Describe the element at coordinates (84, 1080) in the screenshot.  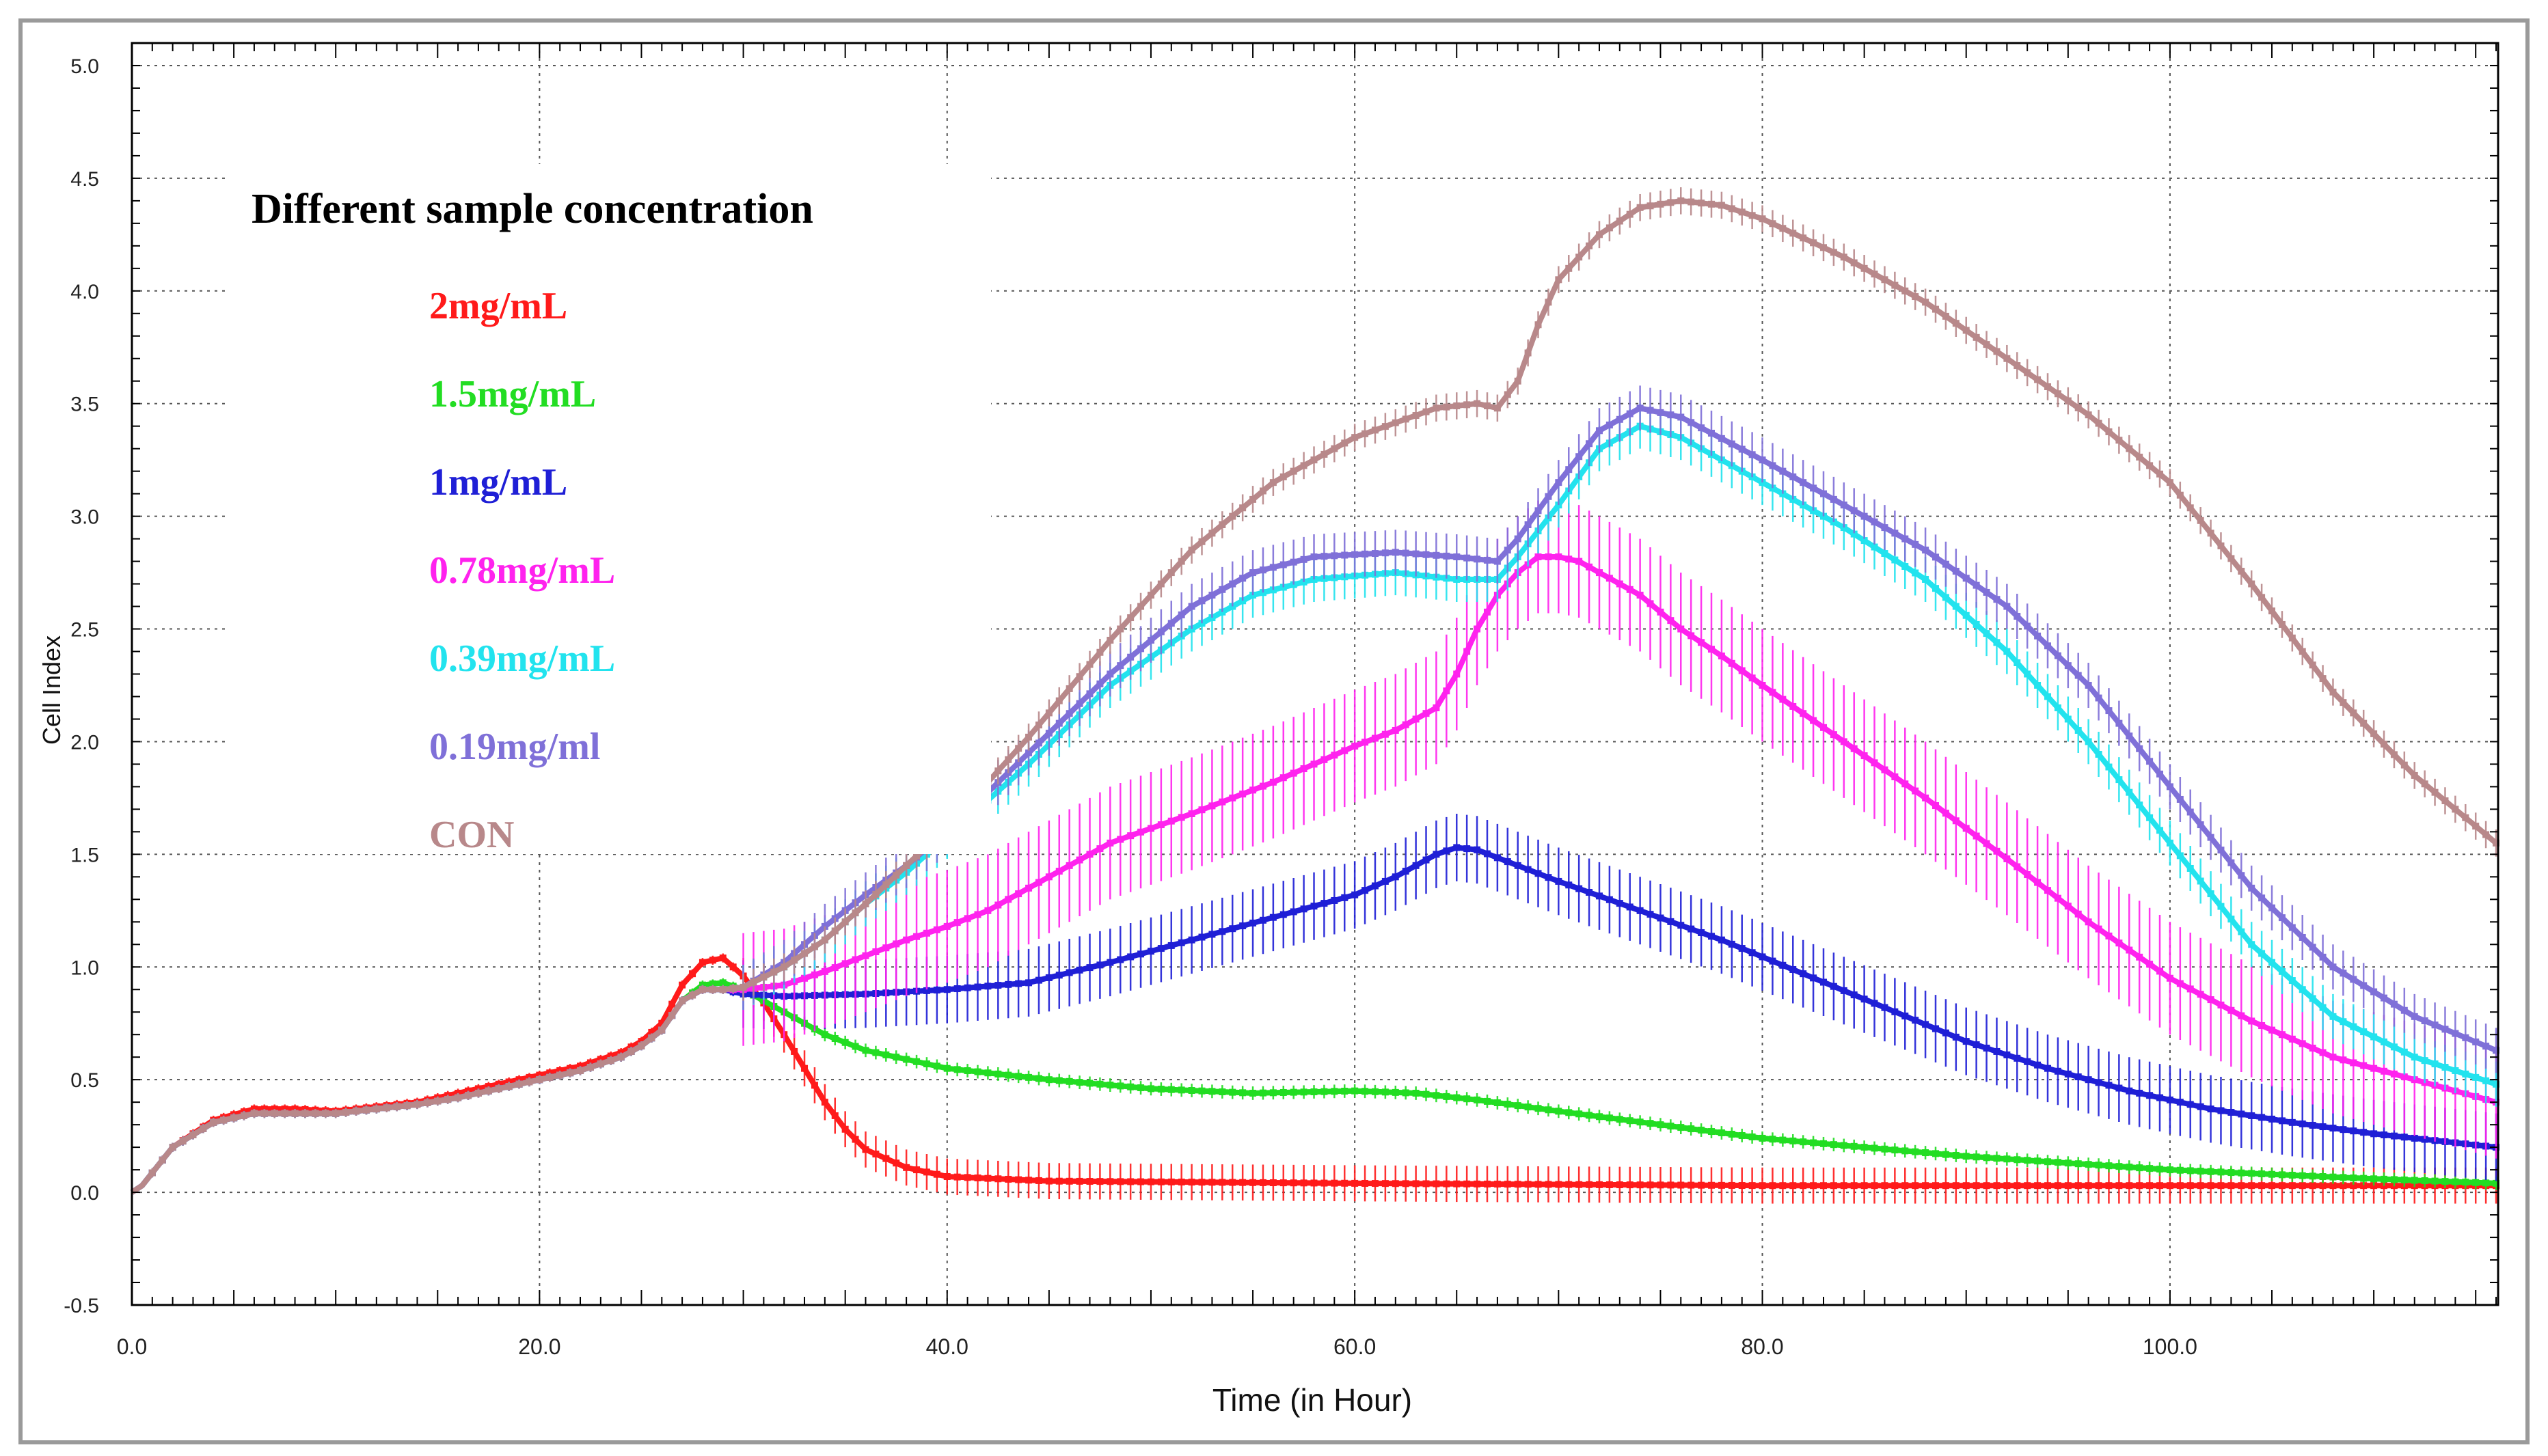
I see `y-tick-label: 0.5` at that location.